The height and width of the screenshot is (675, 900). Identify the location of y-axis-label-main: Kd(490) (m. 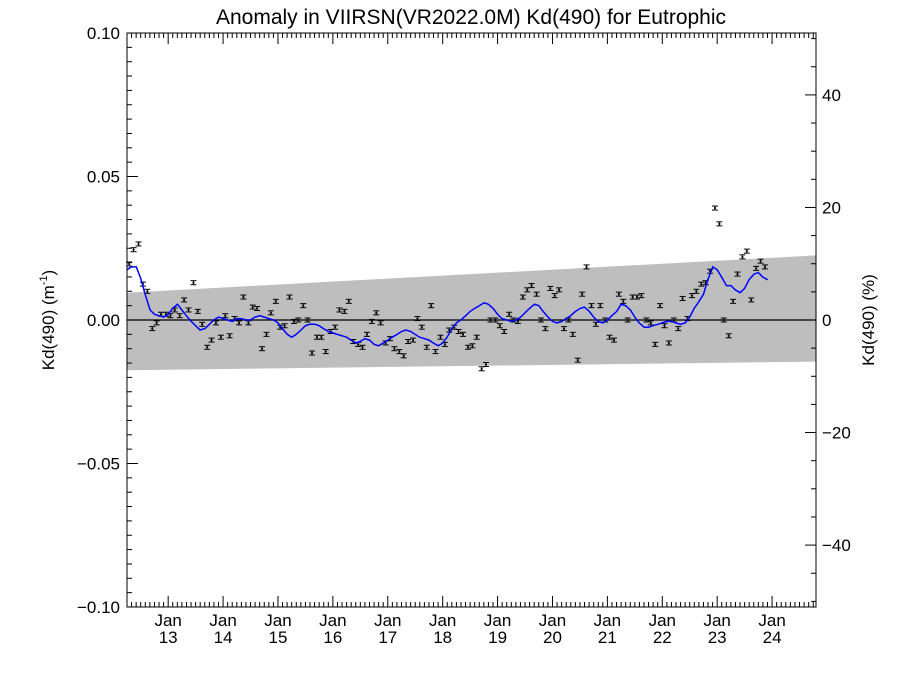
(48, 327).